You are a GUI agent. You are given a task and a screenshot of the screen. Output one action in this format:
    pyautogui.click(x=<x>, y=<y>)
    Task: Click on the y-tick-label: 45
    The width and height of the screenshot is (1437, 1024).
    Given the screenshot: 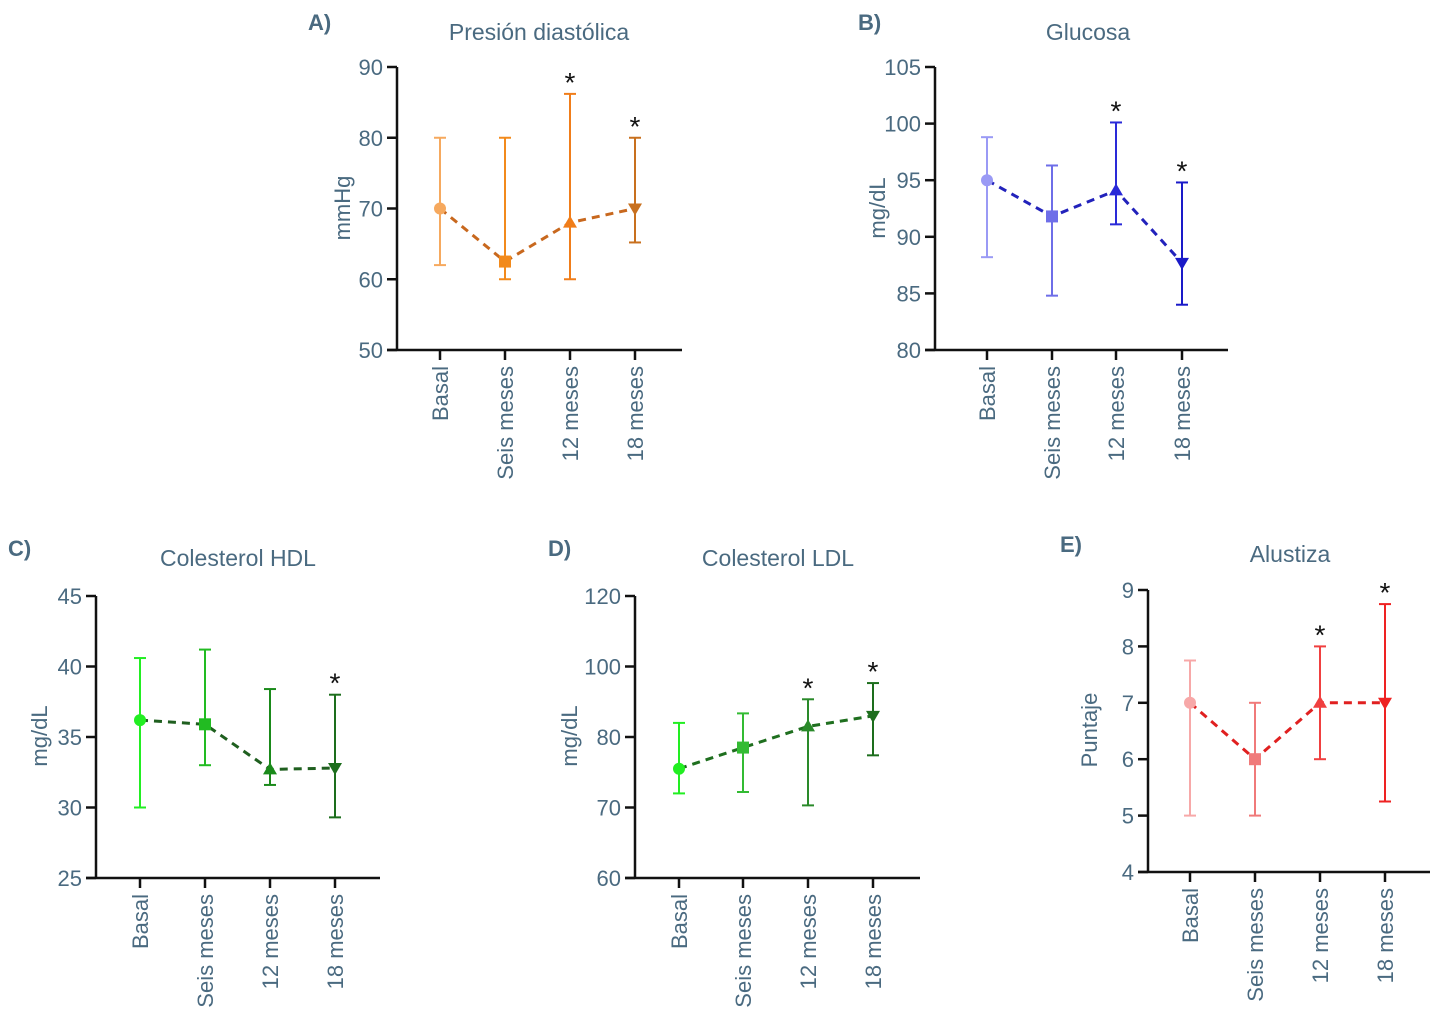 What is the action you would take?
    pyautogui.click(x=70, y=596)
    